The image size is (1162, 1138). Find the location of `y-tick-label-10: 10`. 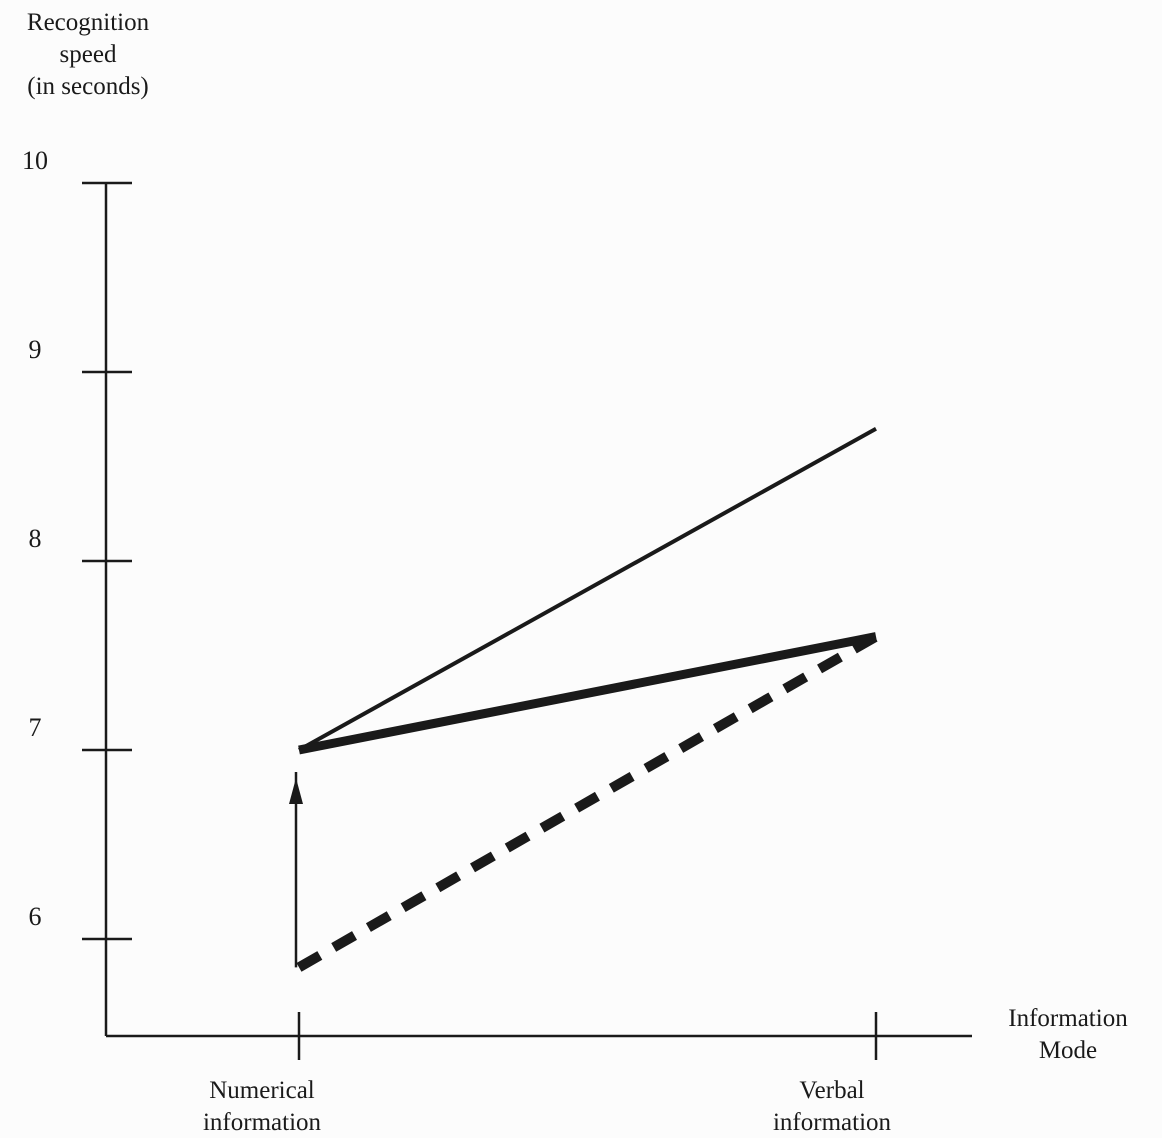

y-tick-label-10: 10 is located at coordinates (35, 160).